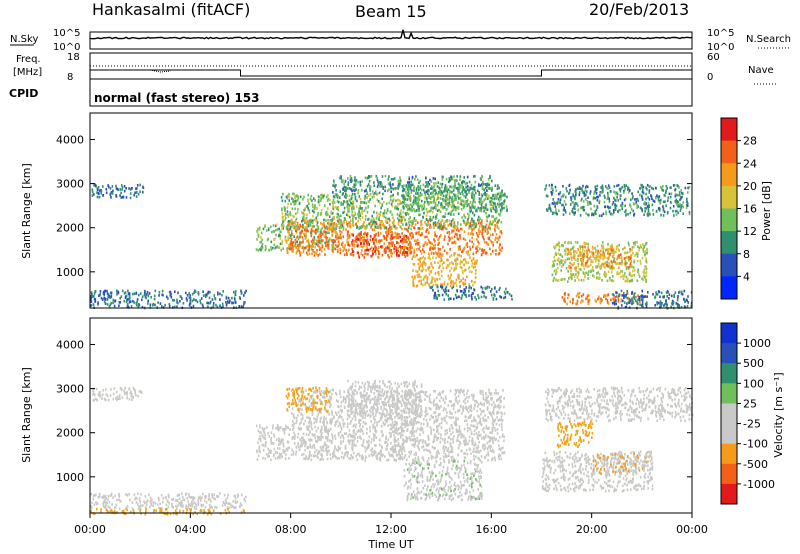  What do you see at coordinates (729, 175) in the screenshot?
I see `colorbar-segment` at bounding box center [729, 175].